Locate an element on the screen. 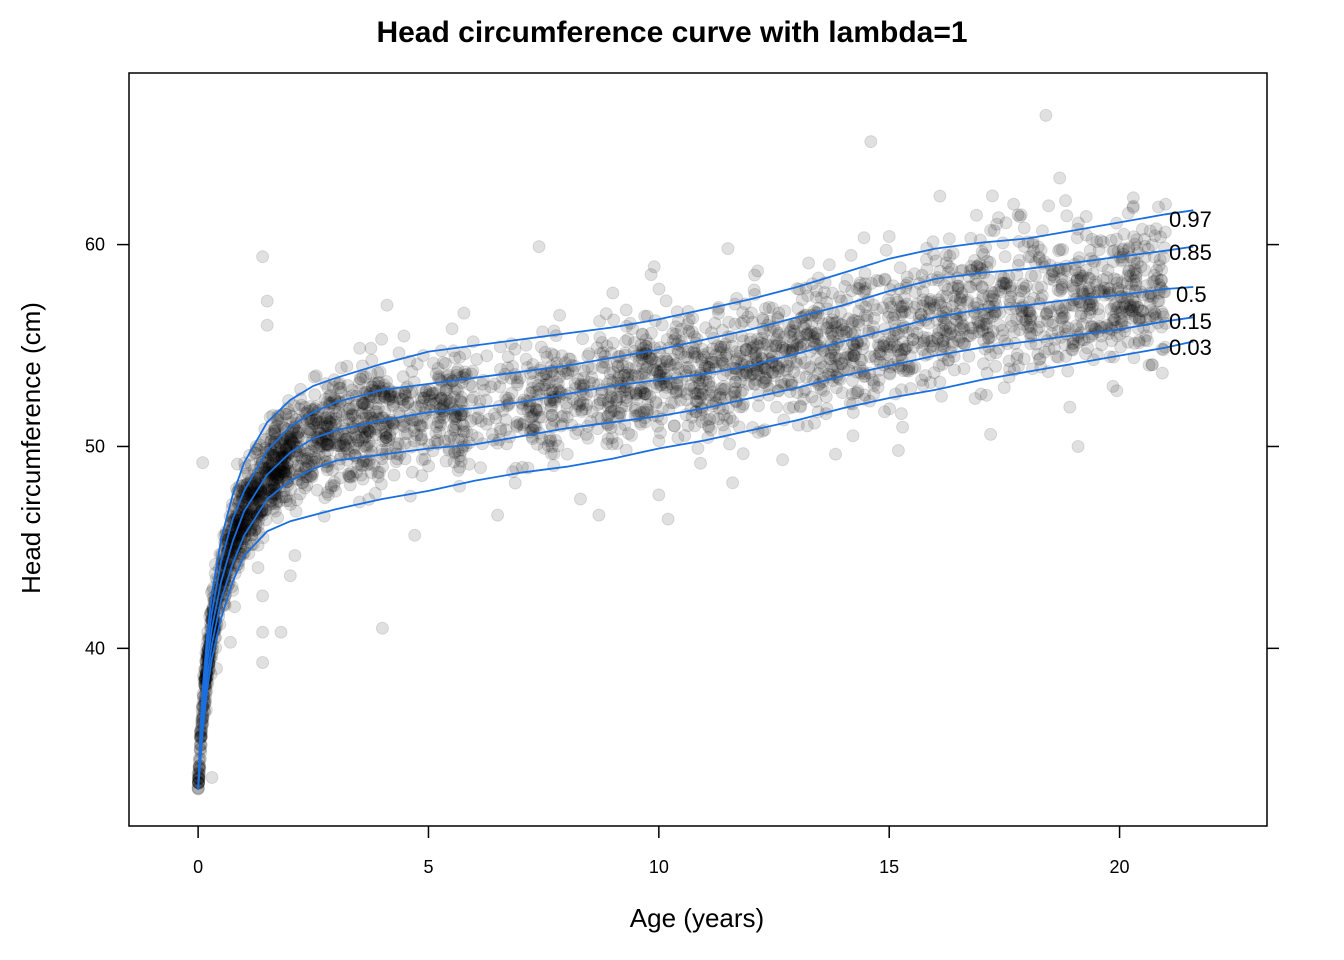 The height and width of the screenshot is (960, 1344). y-tick-label: 40 is located at coordinates (95, 648).